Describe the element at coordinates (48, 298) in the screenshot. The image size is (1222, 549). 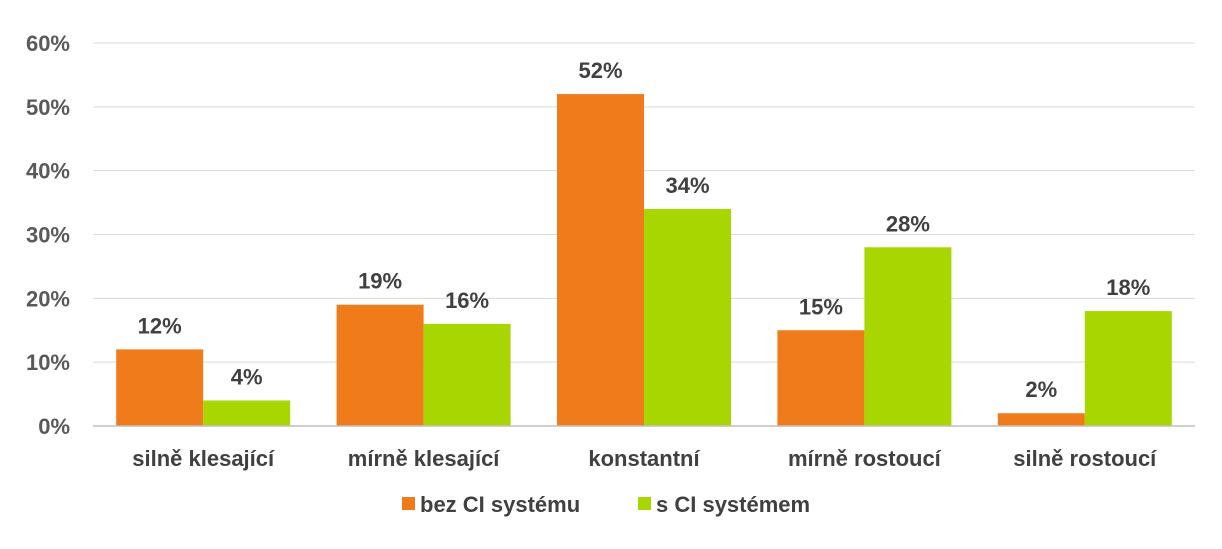
I see `y-tick-label: 20%` at that location.